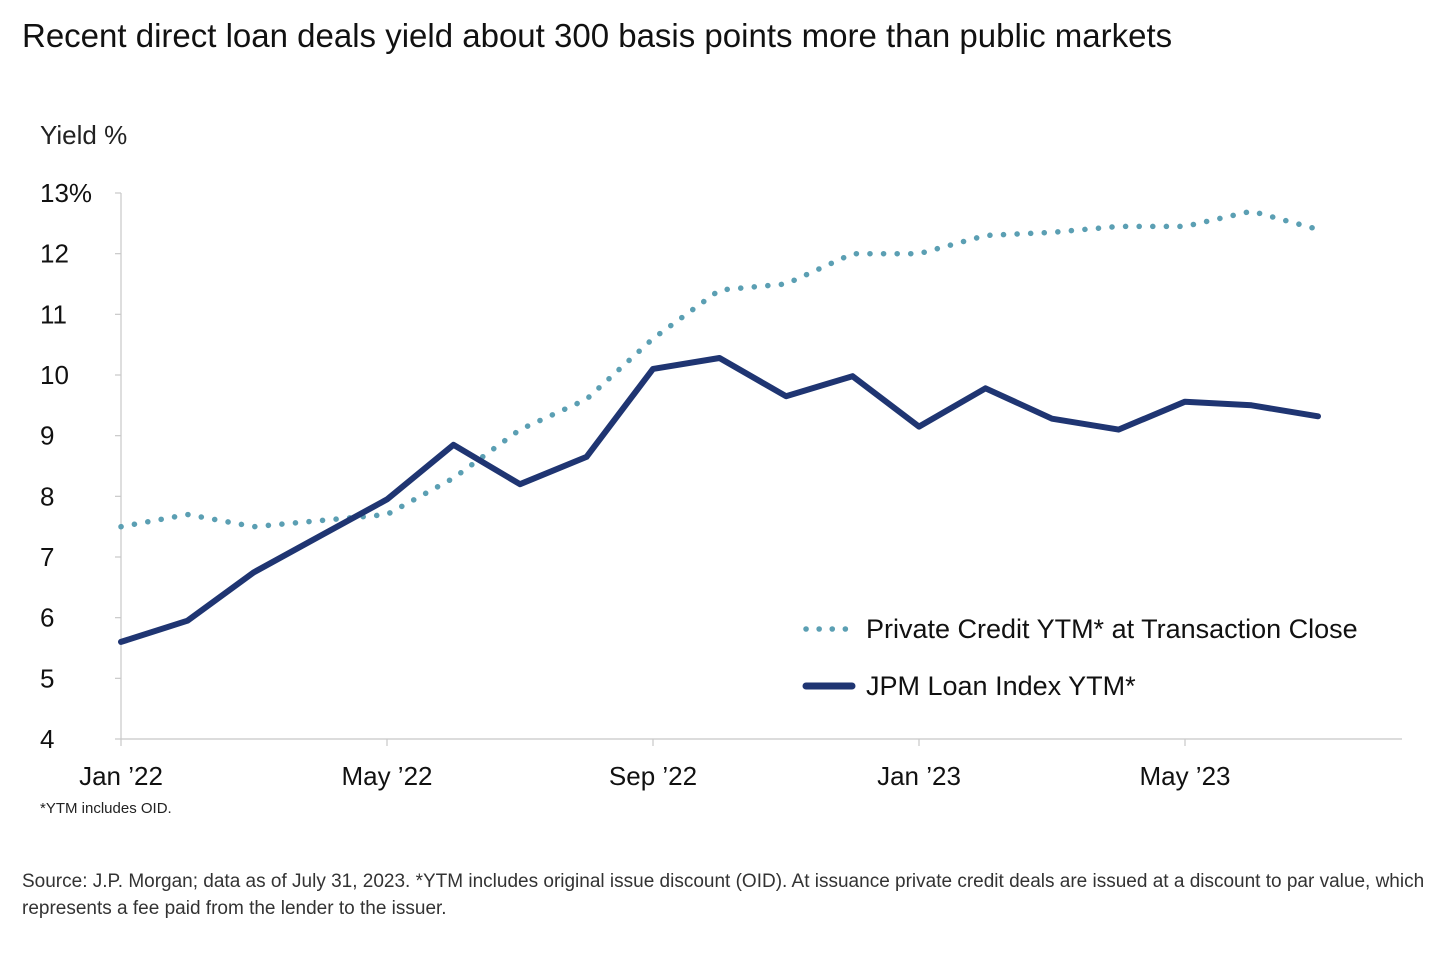 Image resolution: width=1456 pixels, height=954 pixels. Describe the element at coordinates (47, 739) in the screenshot. I see `y-tick-label: 4` at that location.